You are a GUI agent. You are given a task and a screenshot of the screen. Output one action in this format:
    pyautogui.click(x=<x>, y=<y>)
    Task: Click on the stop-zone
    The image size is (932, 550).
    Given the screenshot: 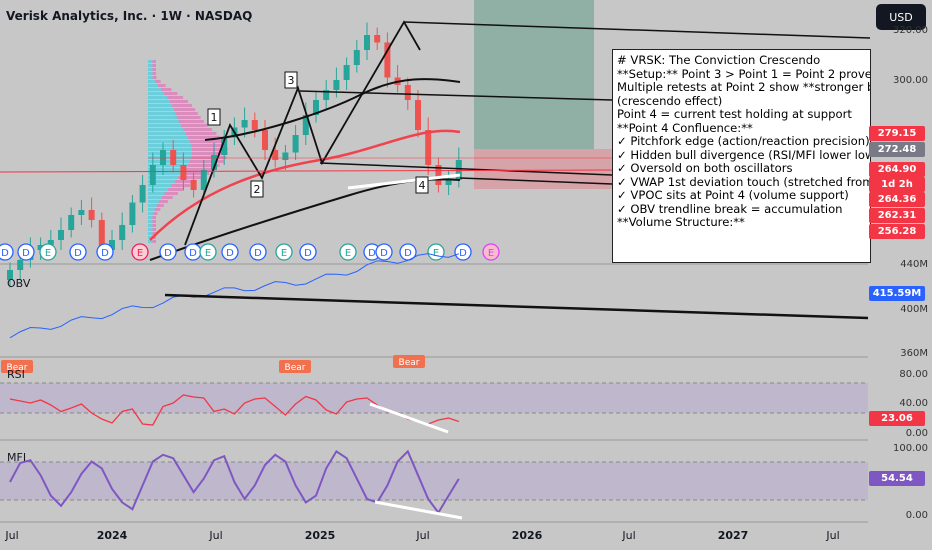 What is the action you would take?
    pyautogui.click(x=543, y=169)
    